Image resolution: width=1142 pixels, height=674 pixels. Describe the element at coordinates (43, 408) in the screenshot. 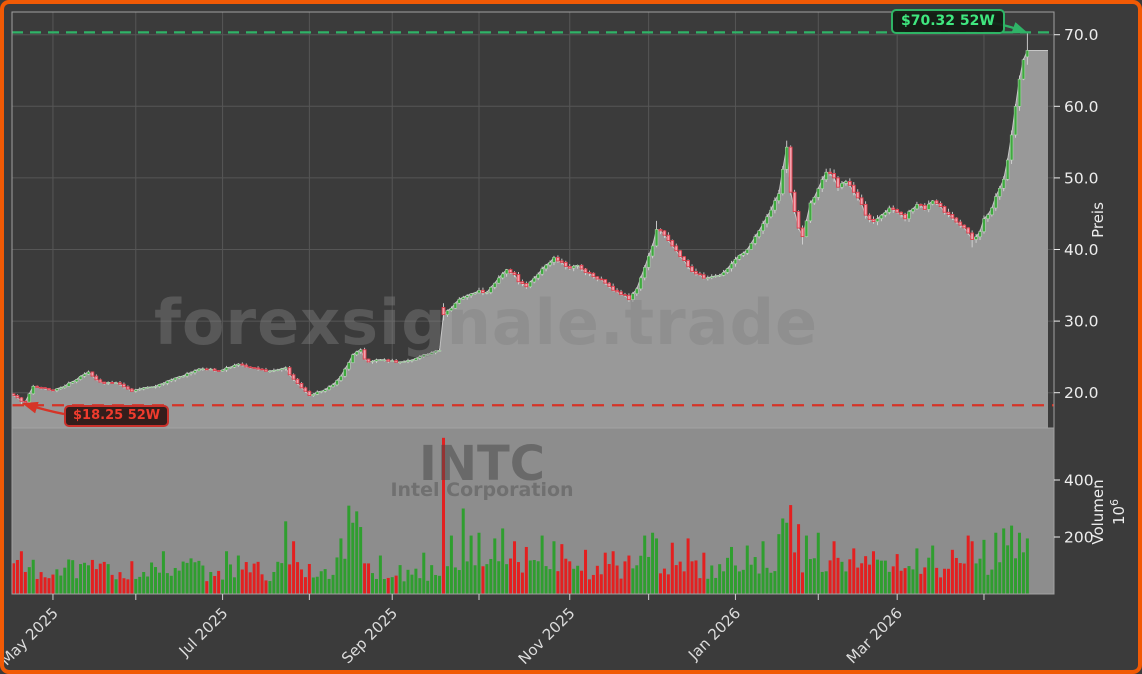

I see `52w-low-arrow` at that location.